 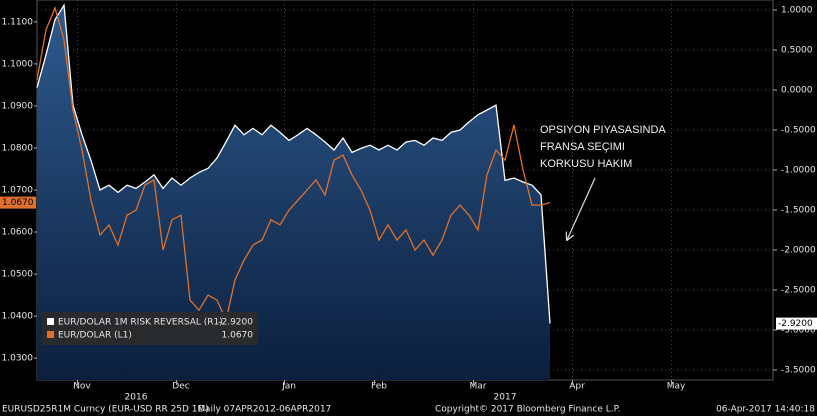 I want to click on y-tick-label: 1.1000, so click(x=18, y=64).